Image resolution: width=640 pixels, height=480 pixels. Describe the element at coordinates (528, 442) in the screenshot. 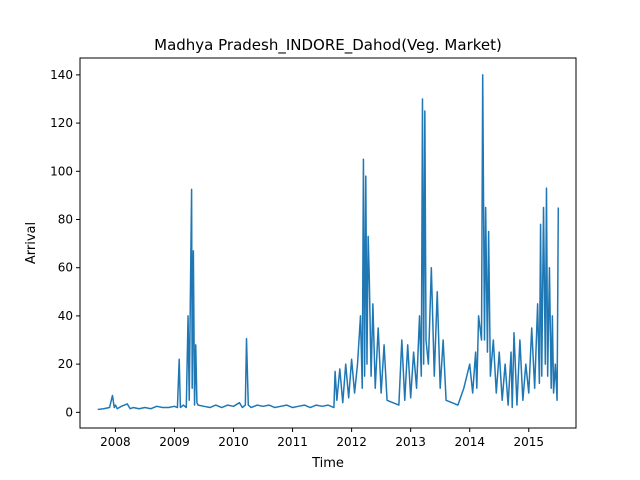

I see `x-tick-label: 2015` at that location.